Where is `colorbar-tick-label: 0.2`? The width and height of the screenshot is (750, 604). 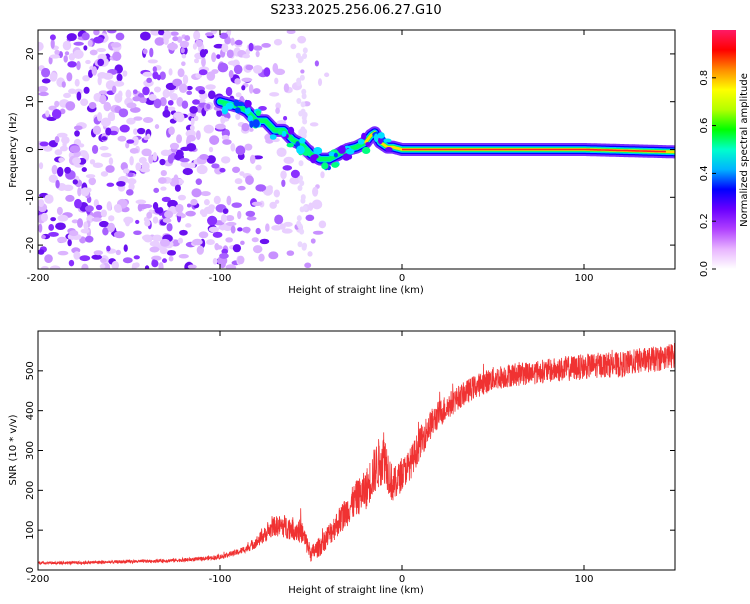
colorbar-tick-label: 0.2 is located at coordinates (704, 221).